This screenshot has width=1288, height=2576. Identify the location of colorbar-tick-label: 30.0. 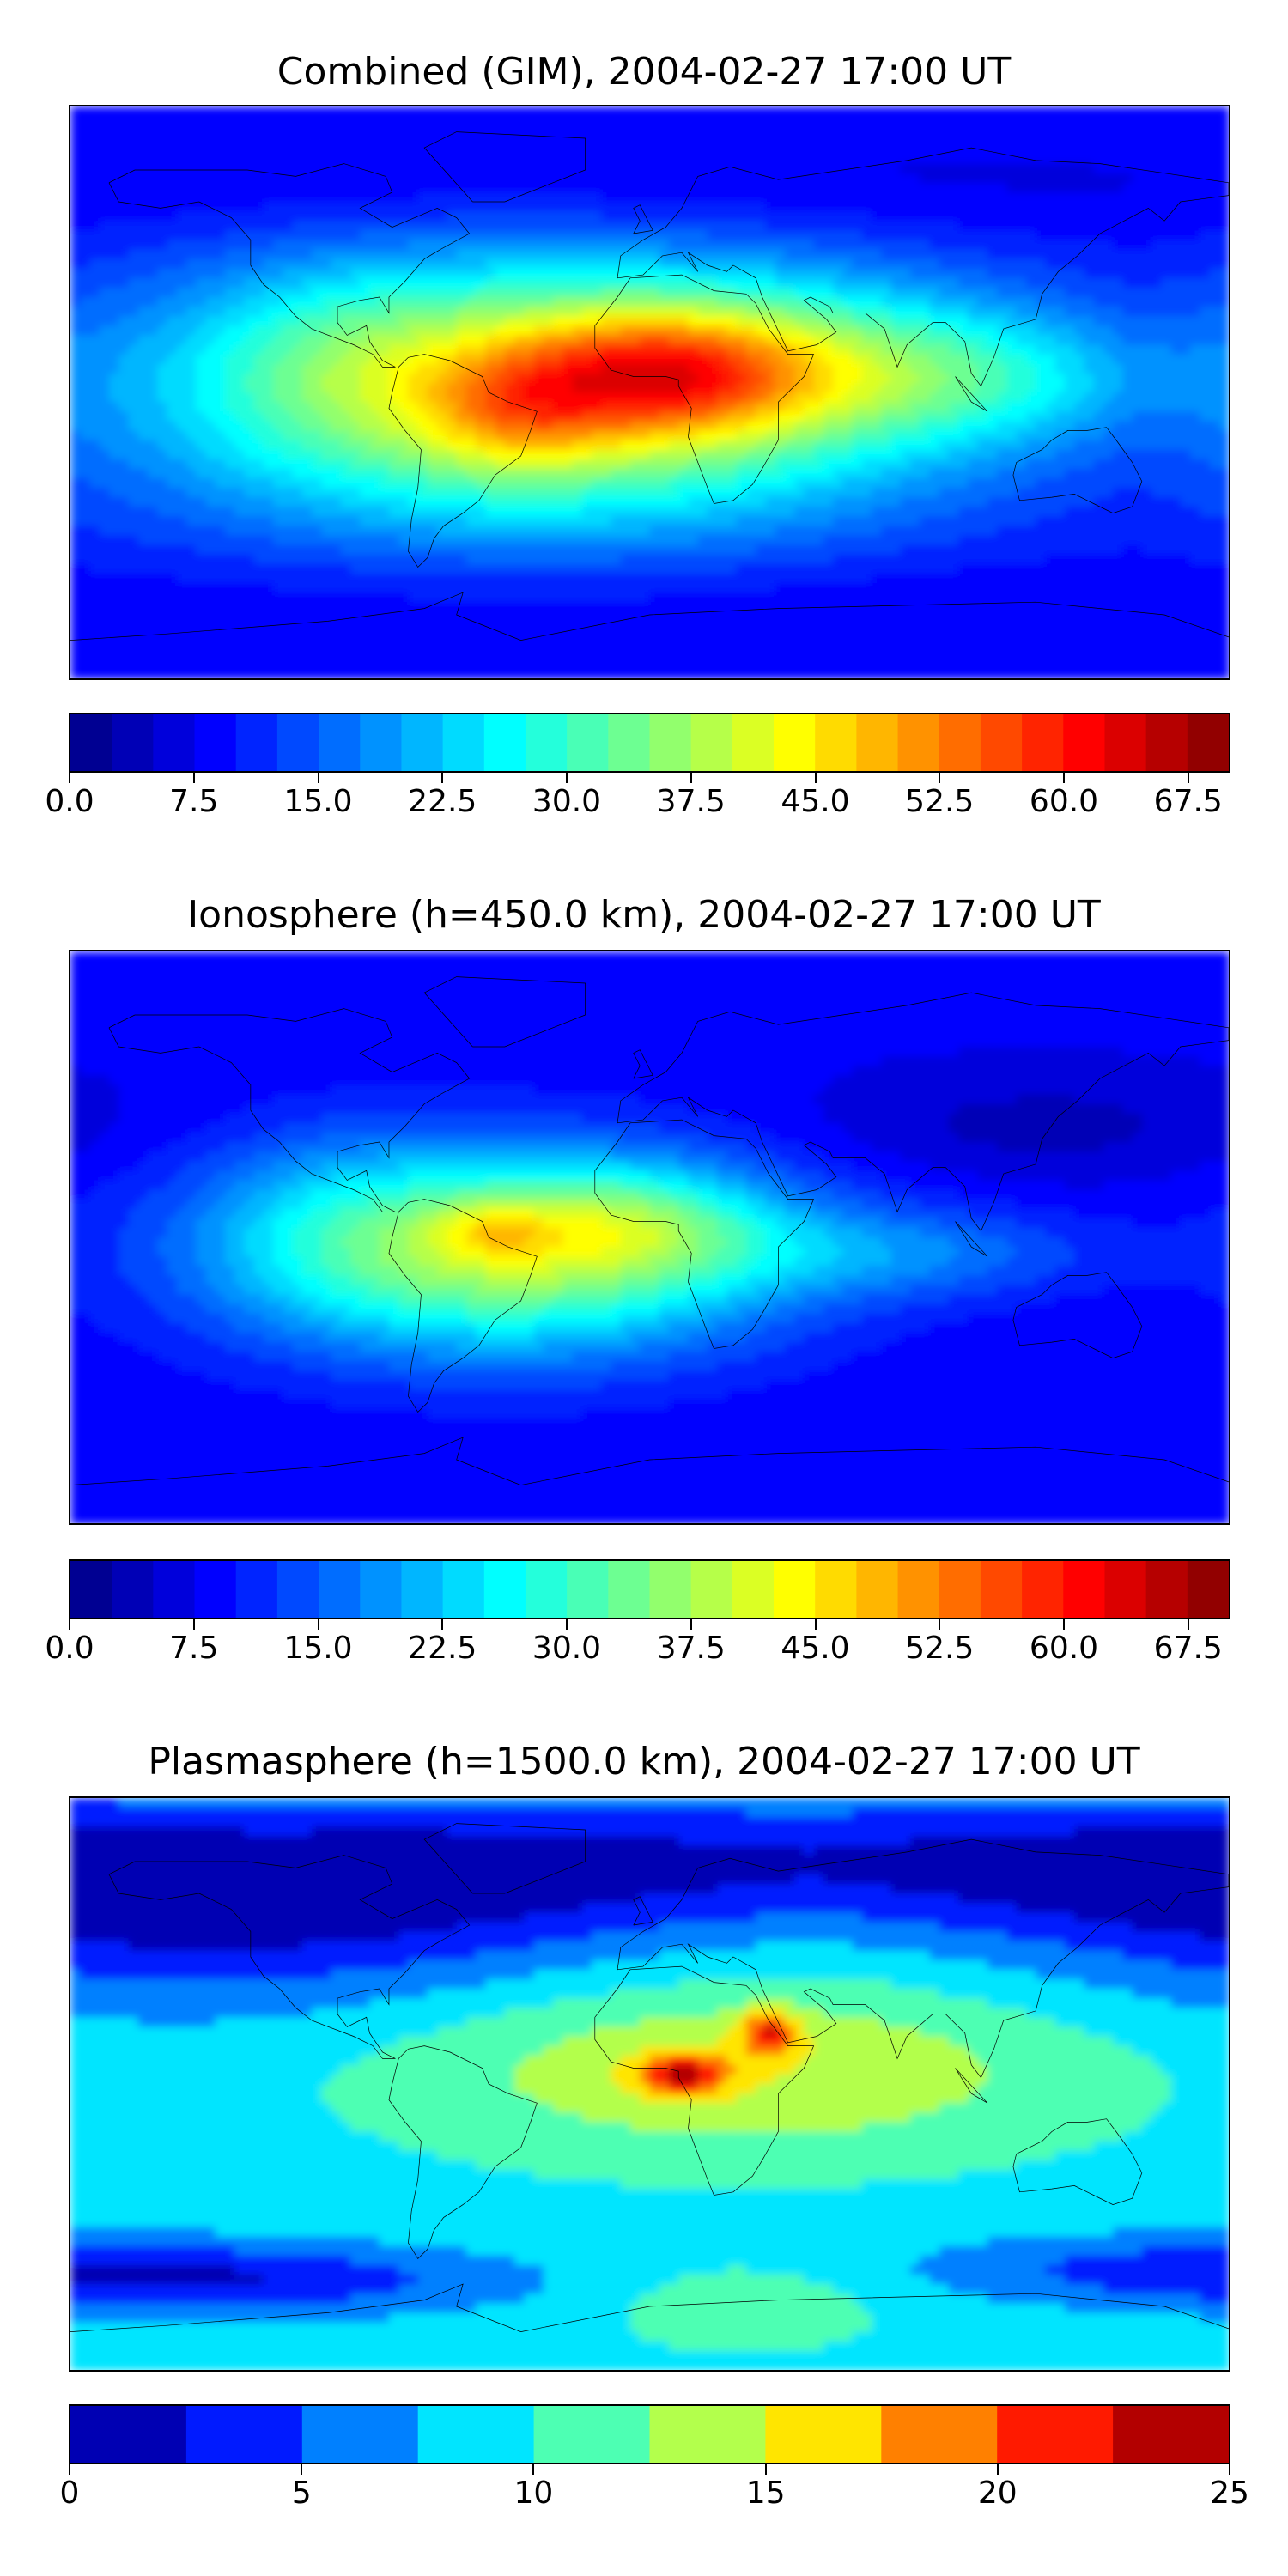
(566, 802).